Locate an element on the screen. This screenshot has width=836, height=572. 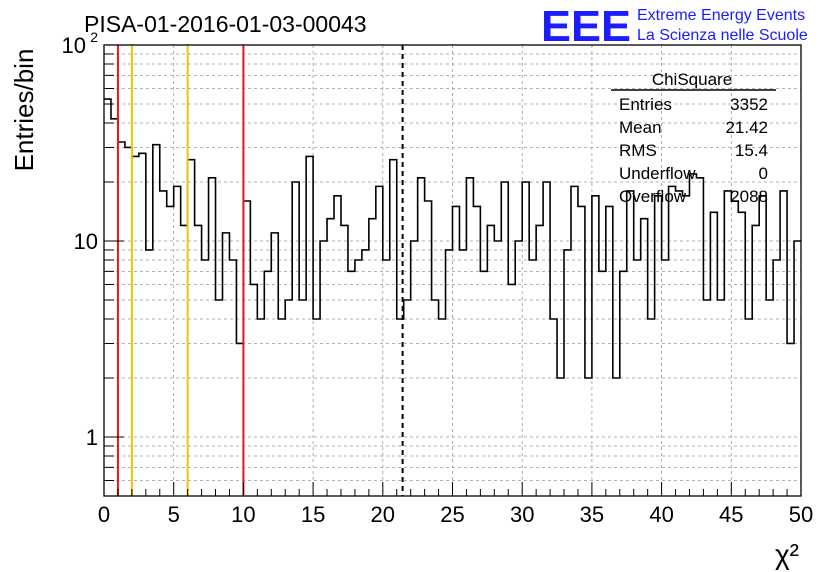
x-tick-label: 20 is located at coordinates (383, 514).